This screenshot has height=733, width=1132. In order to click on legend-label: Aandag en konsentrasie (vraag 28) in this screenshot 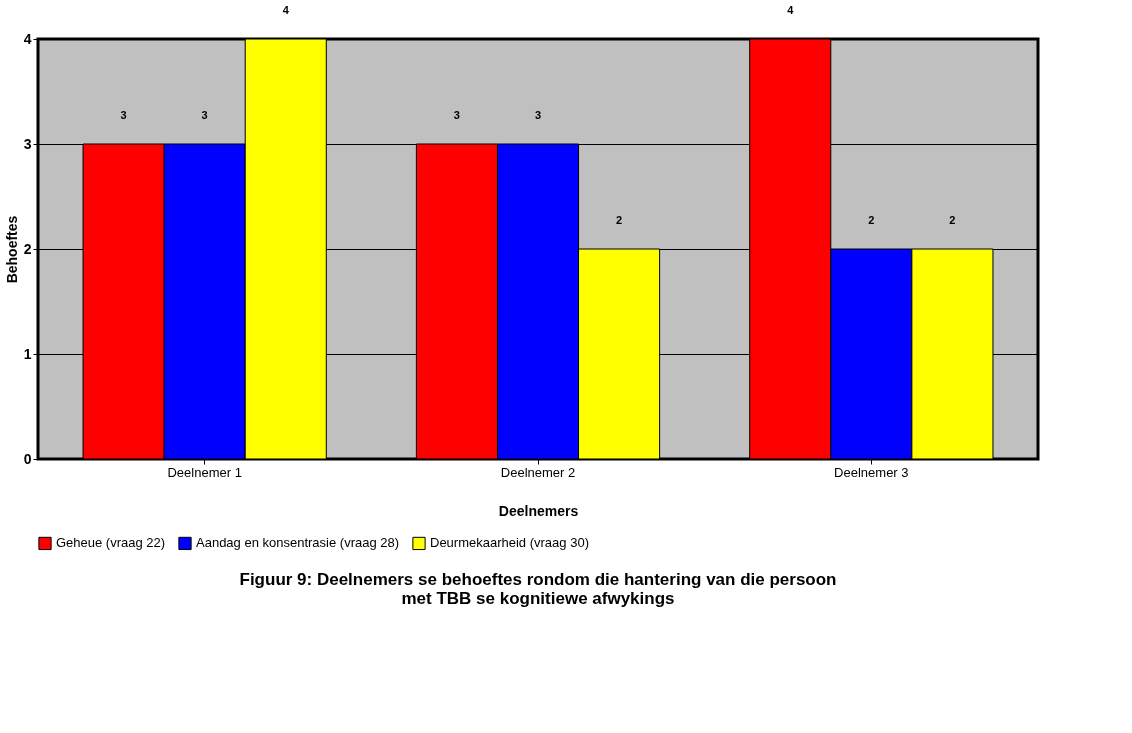, I will do `click(298, 543)`.